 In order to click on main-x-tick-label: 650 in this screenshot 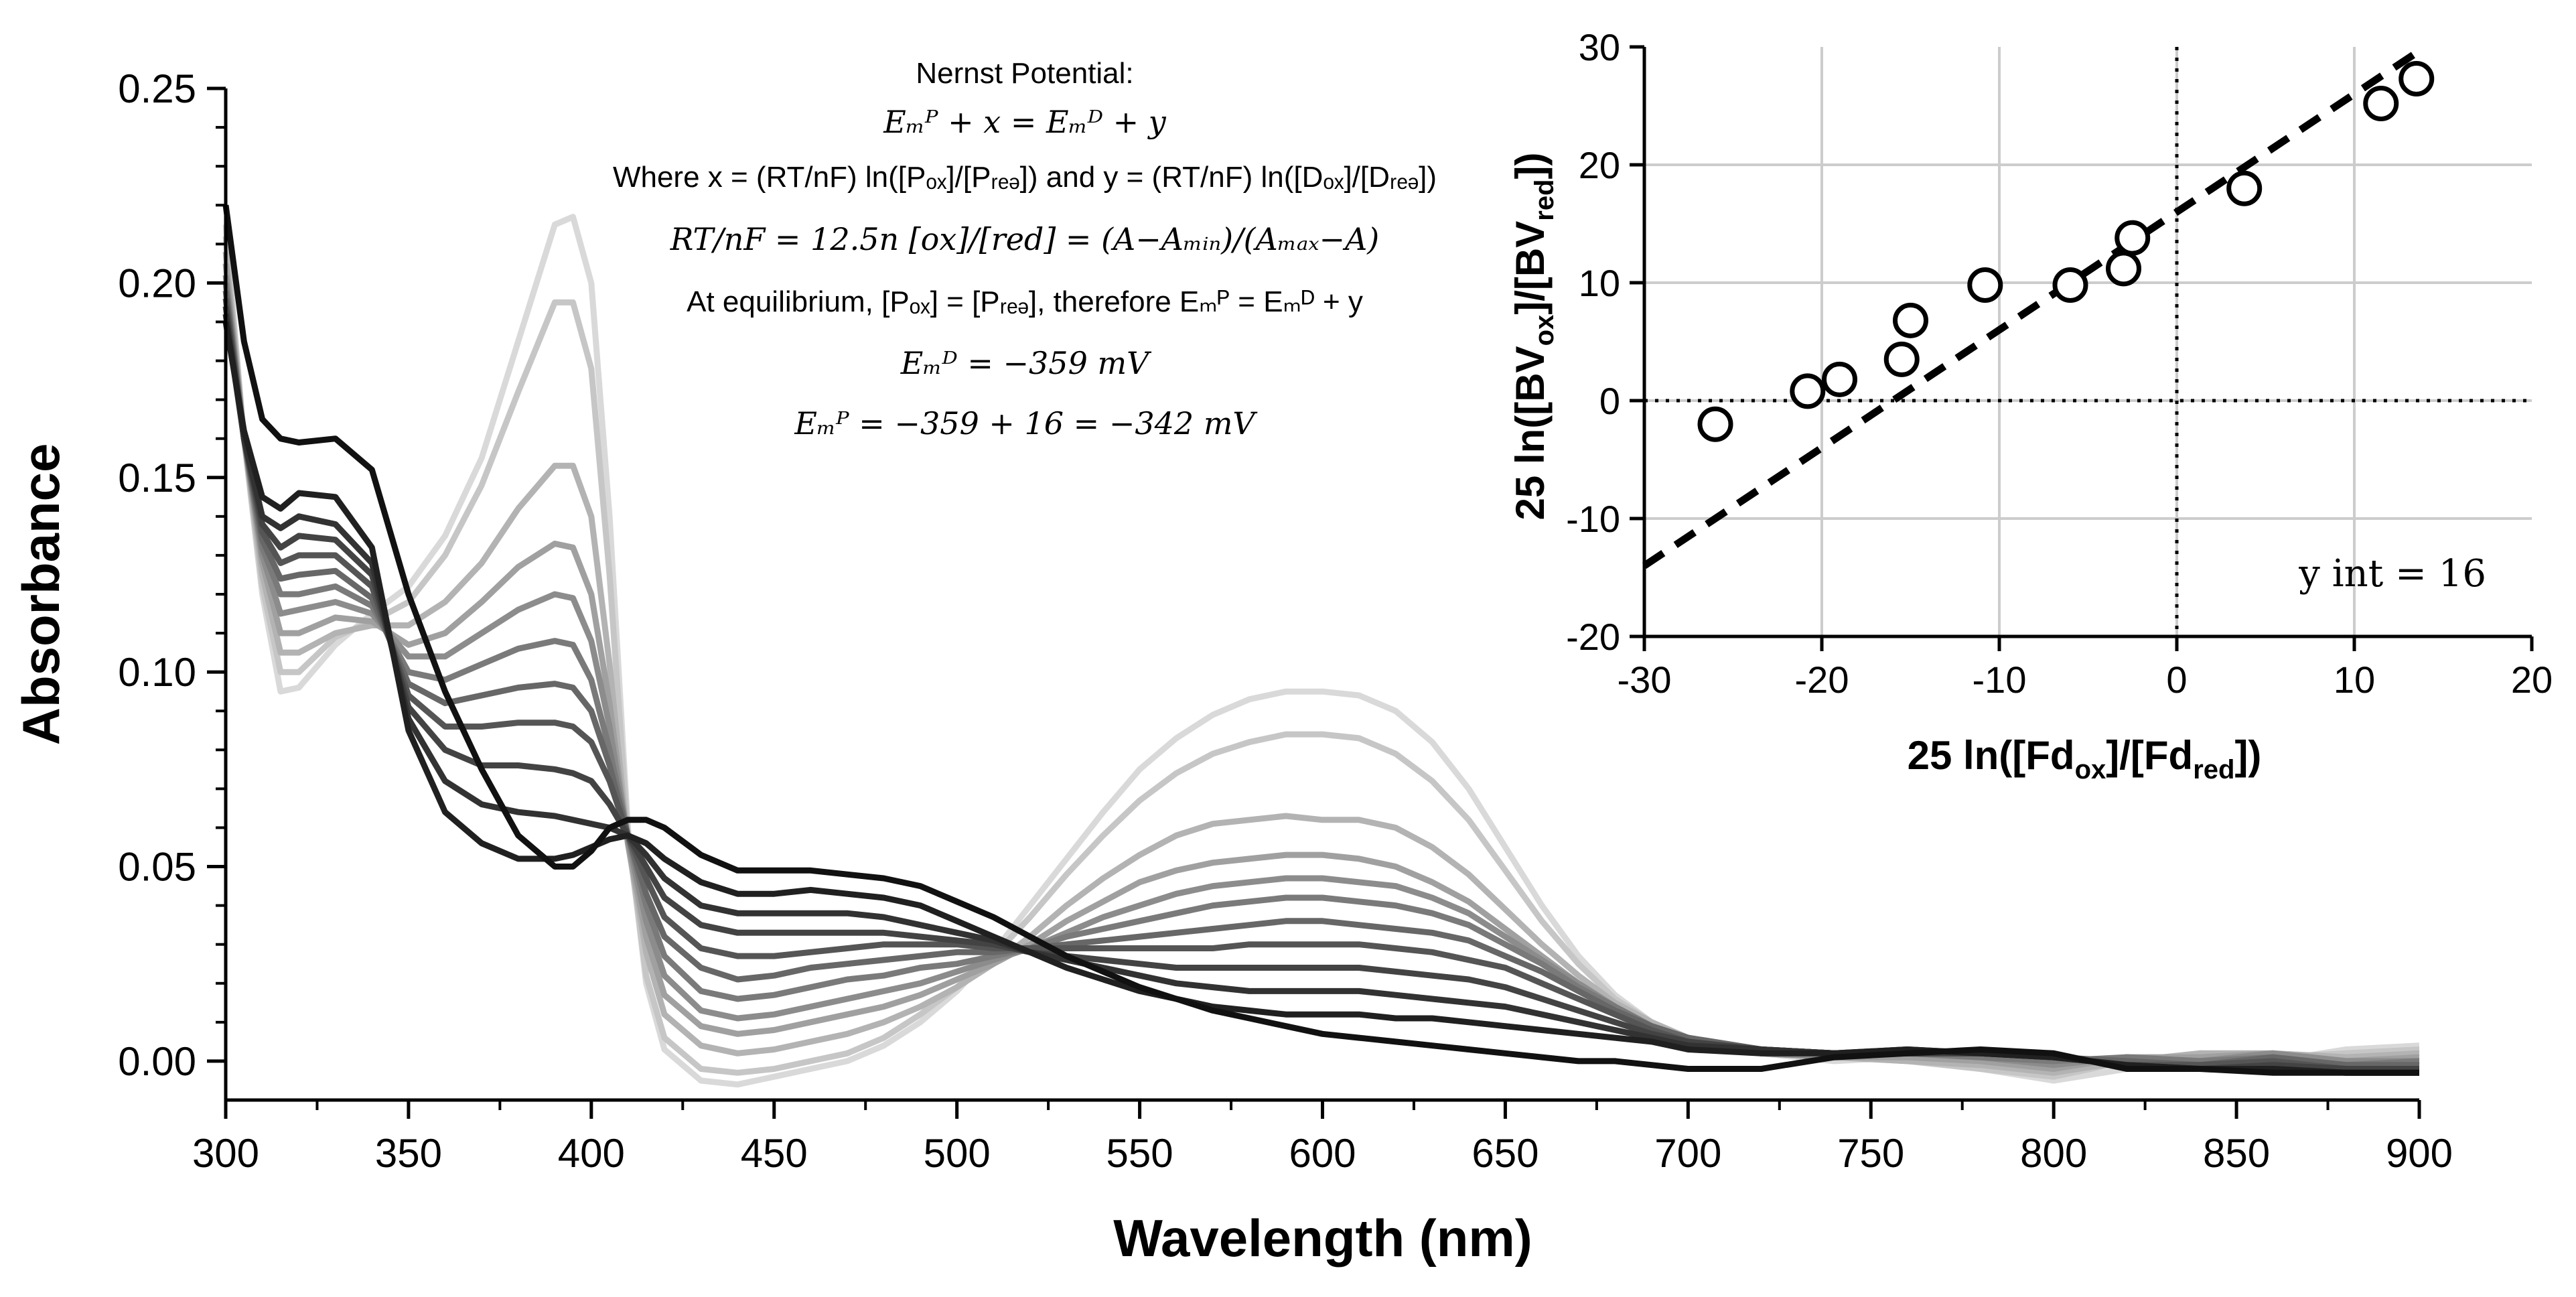, I will do `click(1505, 1153)`.